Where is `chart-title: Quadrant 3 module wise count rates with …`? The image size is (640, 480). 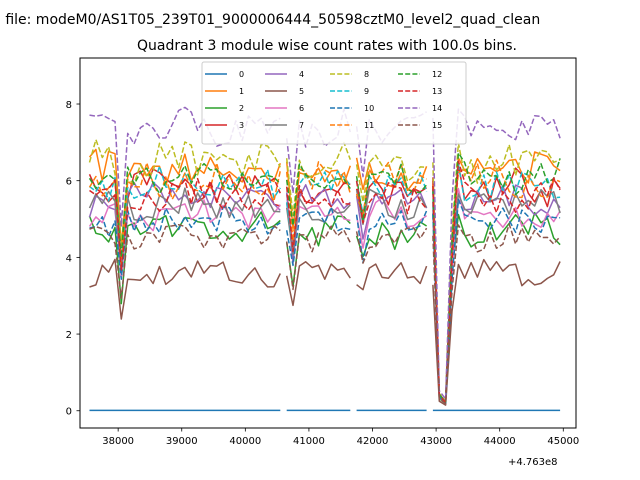 chart-title: Quadrant 3 module wise count rates with … is located at coordinates (327, 46).